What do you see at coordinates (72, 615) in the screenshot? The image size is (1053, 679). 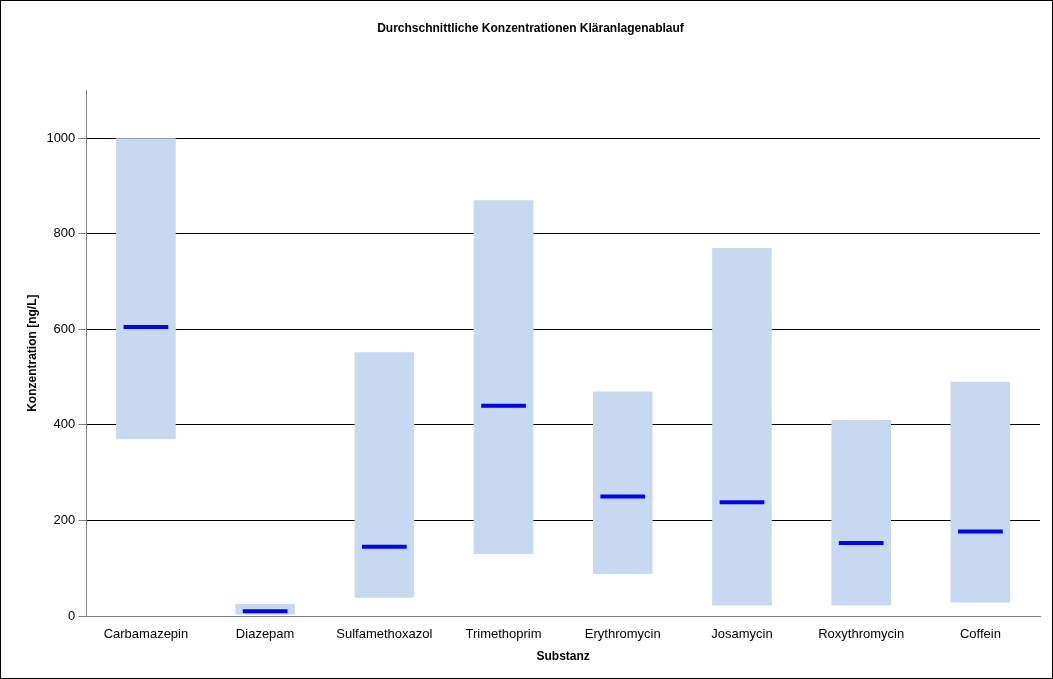 I see `y-tick-label: 0` at bounding box center [72, 615].